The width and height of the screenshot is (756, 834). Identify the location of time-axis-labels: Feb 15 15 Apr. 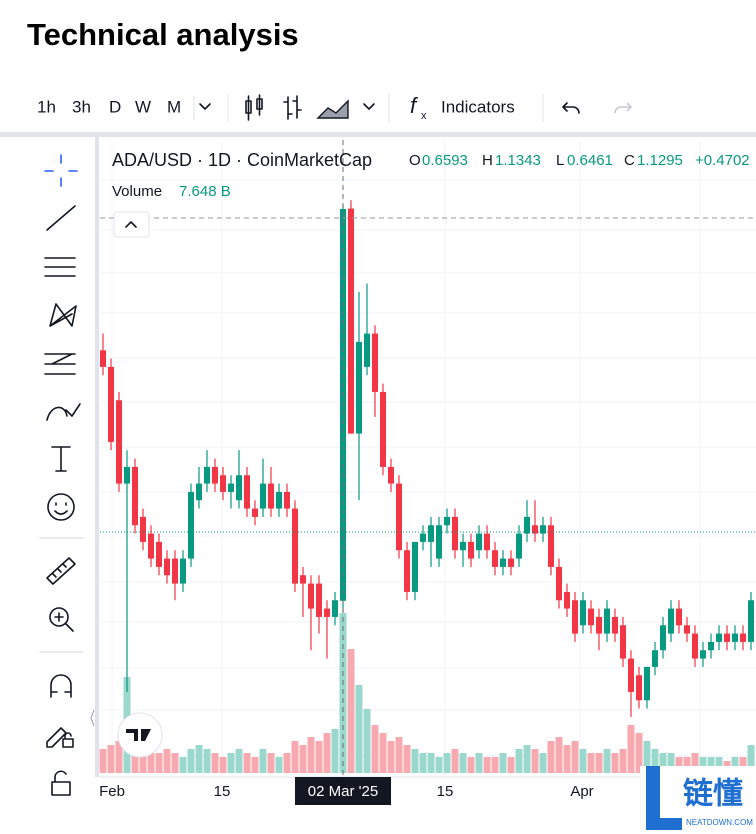
(346, 791).